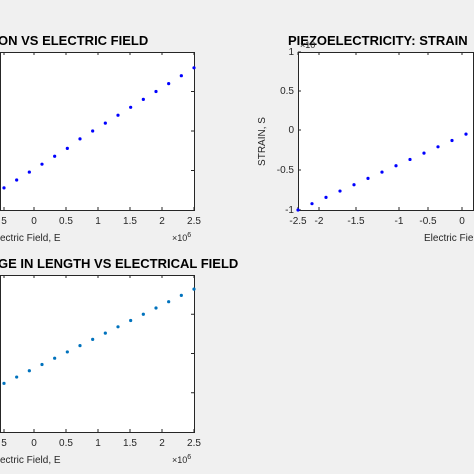  What do you see at coordinates (194, 221) in the screenshot?
I see `chart1-xtick-label: 2.5` at bounding box center [194, 221].